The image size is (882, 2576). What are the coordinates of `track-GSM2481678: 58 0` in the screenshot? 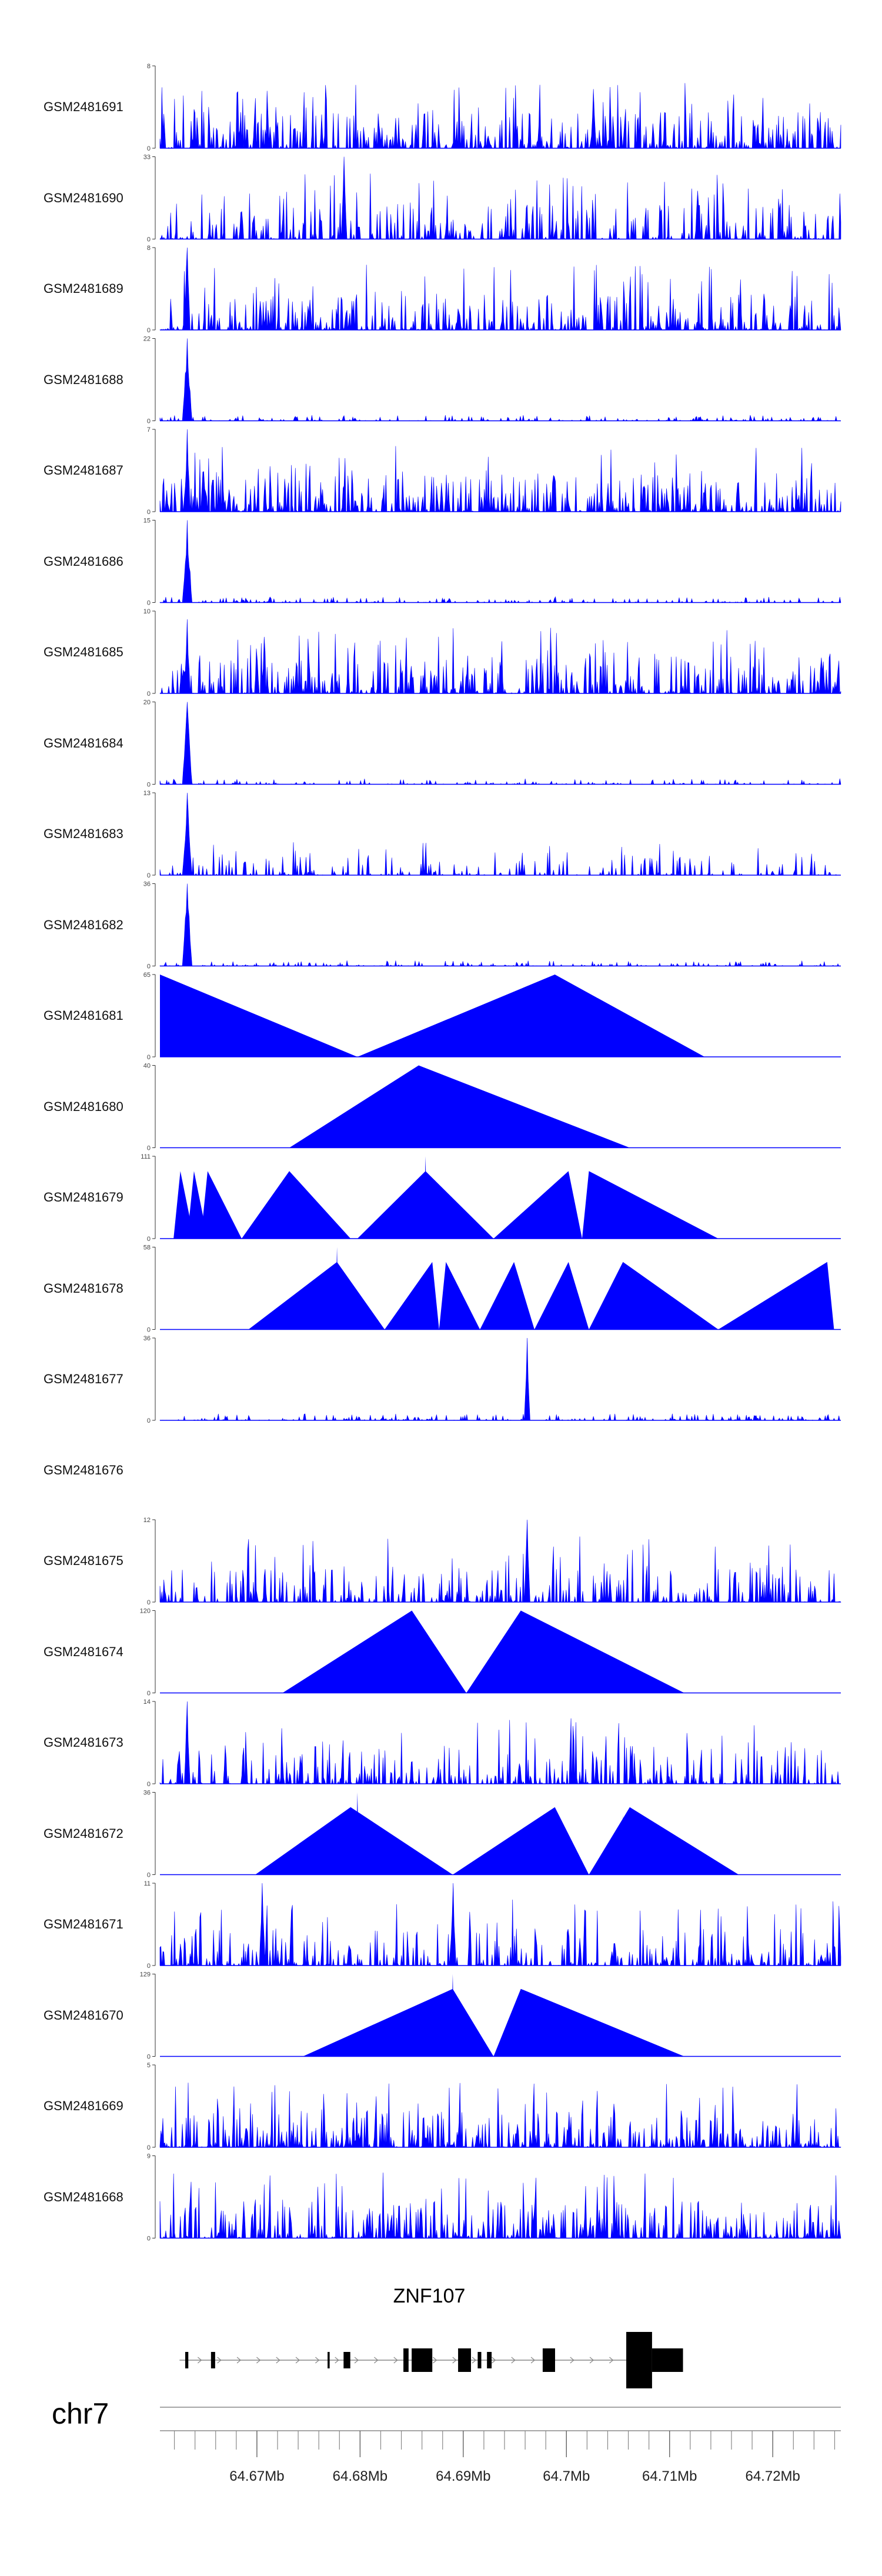 It's located at (492, 1289).